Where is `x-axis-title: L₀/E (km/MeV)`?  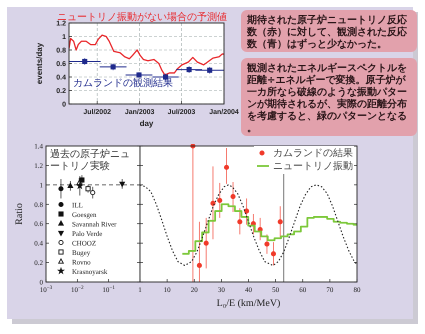
x-axis-title: L₀/E (km/MeV) is located at coordinates (248, 303).